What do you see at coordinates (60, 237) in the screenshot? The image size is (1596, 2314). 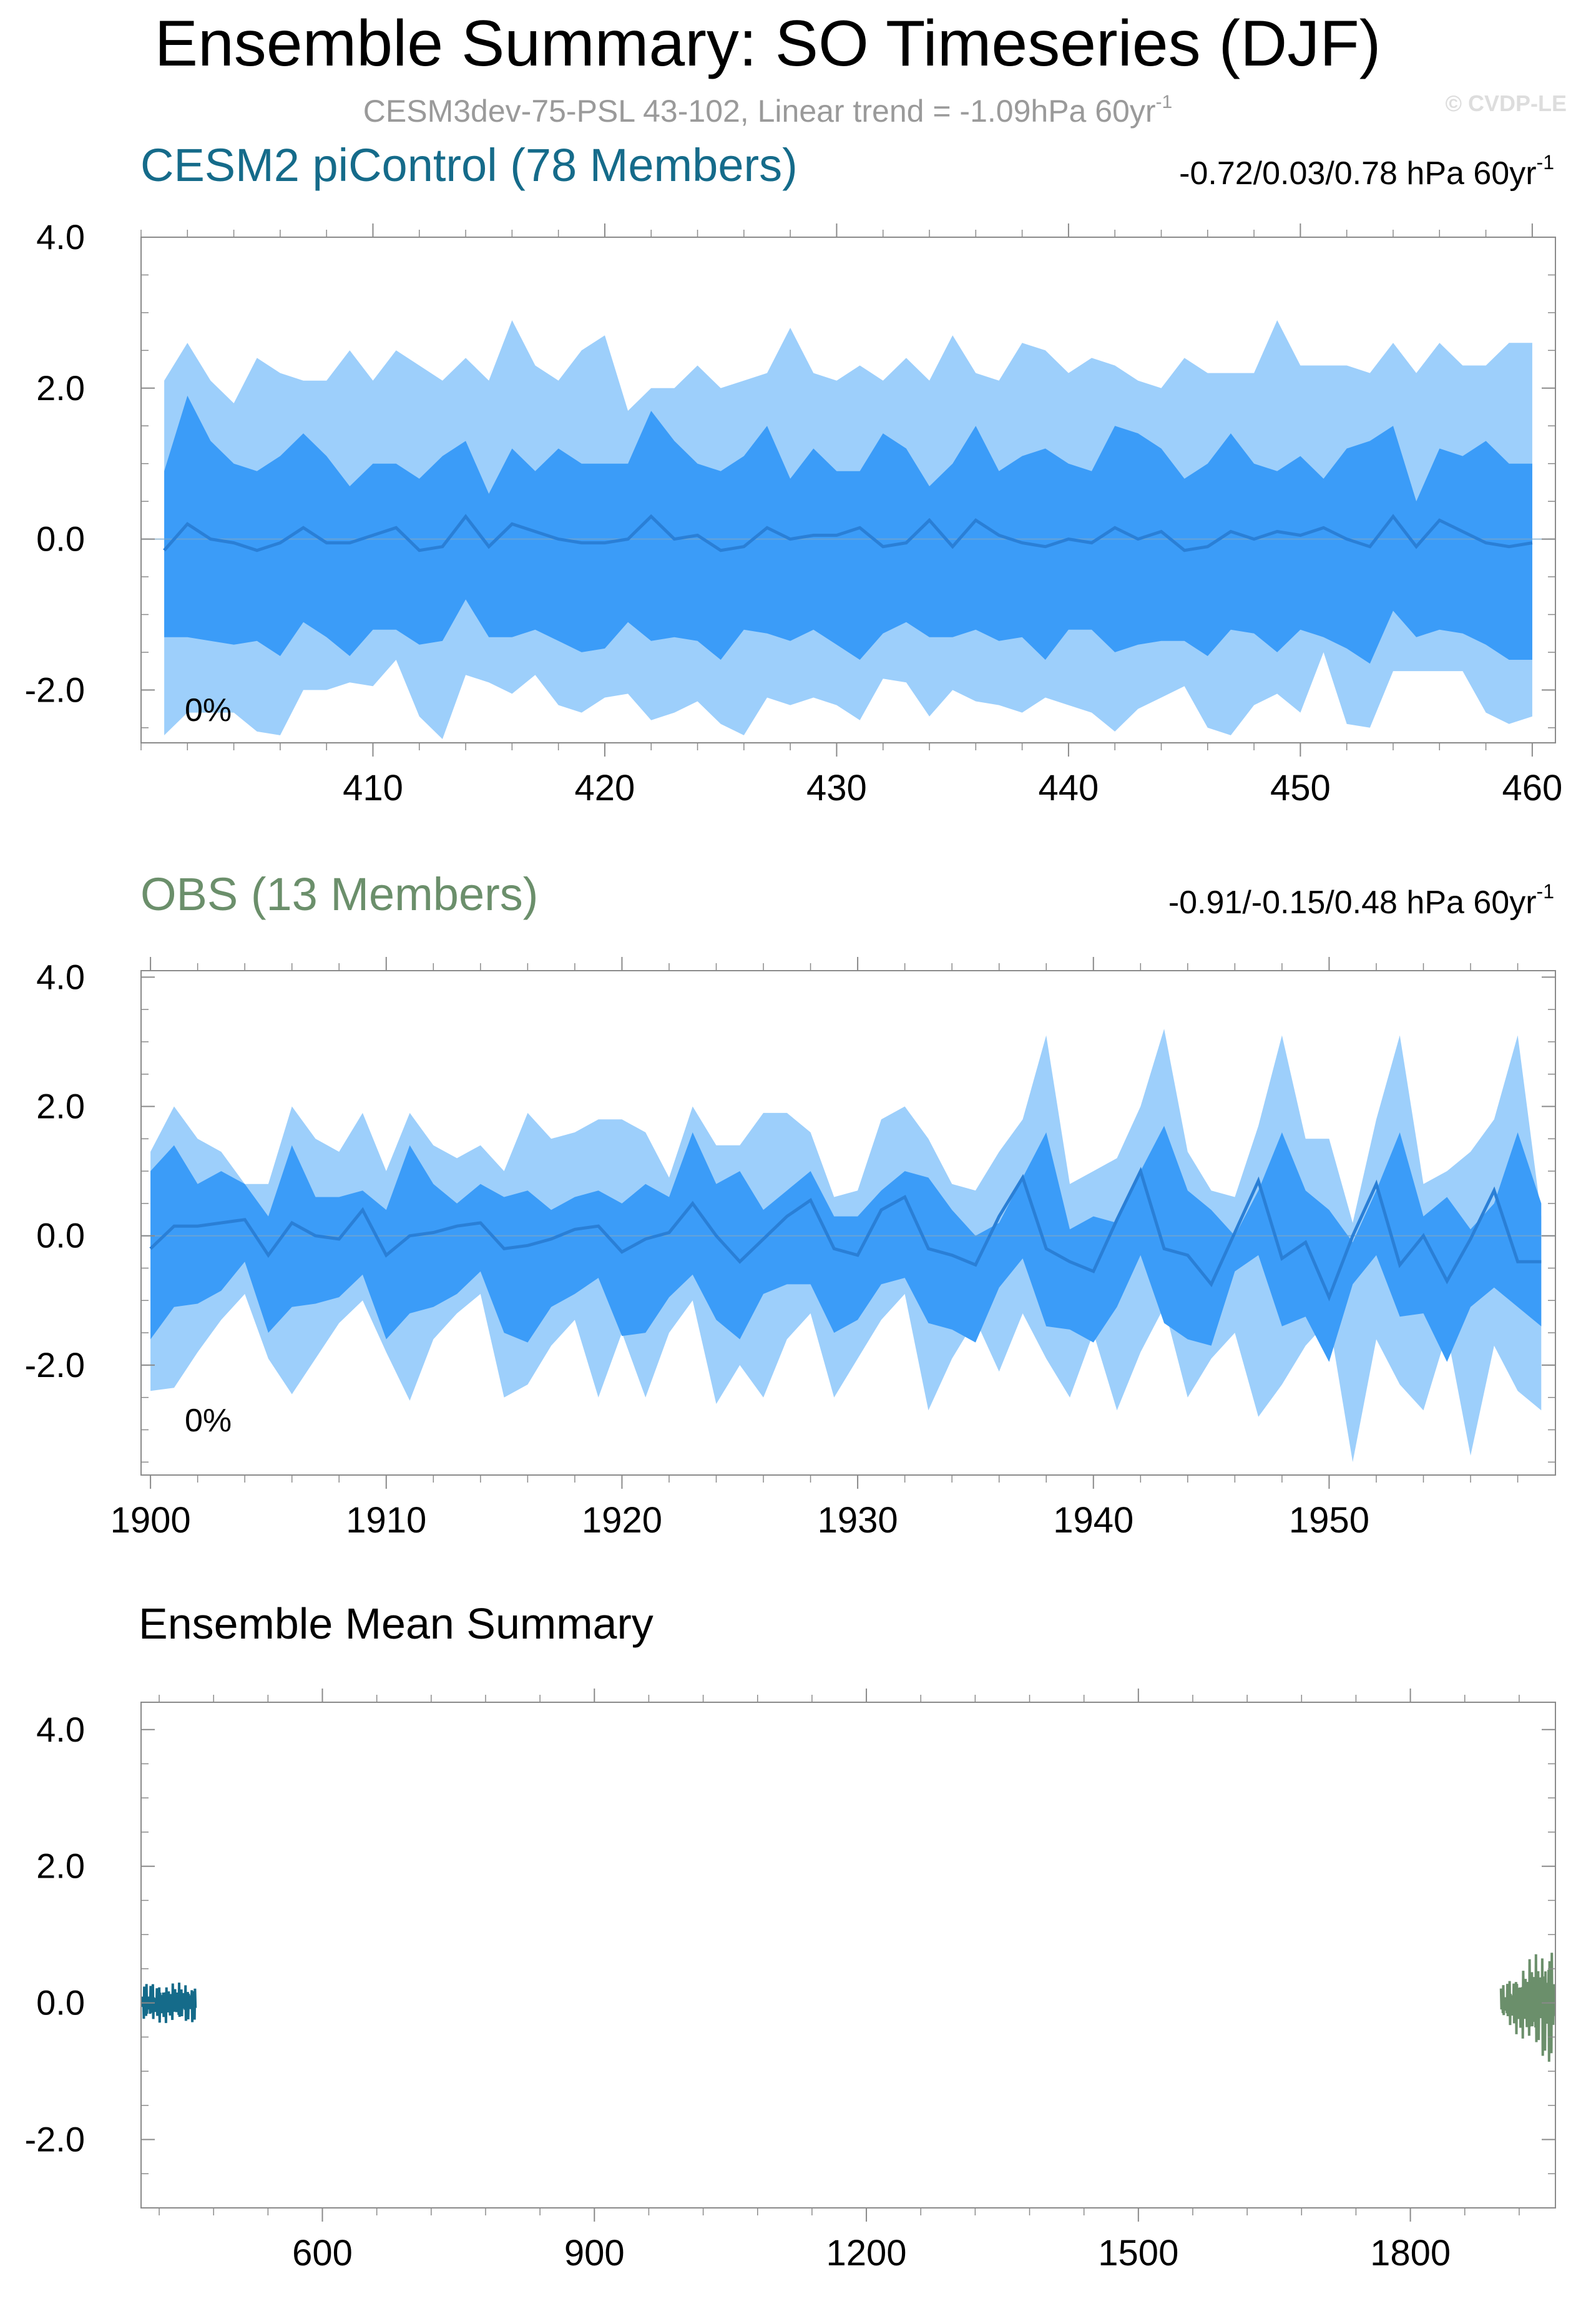 I see `panel1-ytick-label: 4.0` at bounding box center [60, 237].